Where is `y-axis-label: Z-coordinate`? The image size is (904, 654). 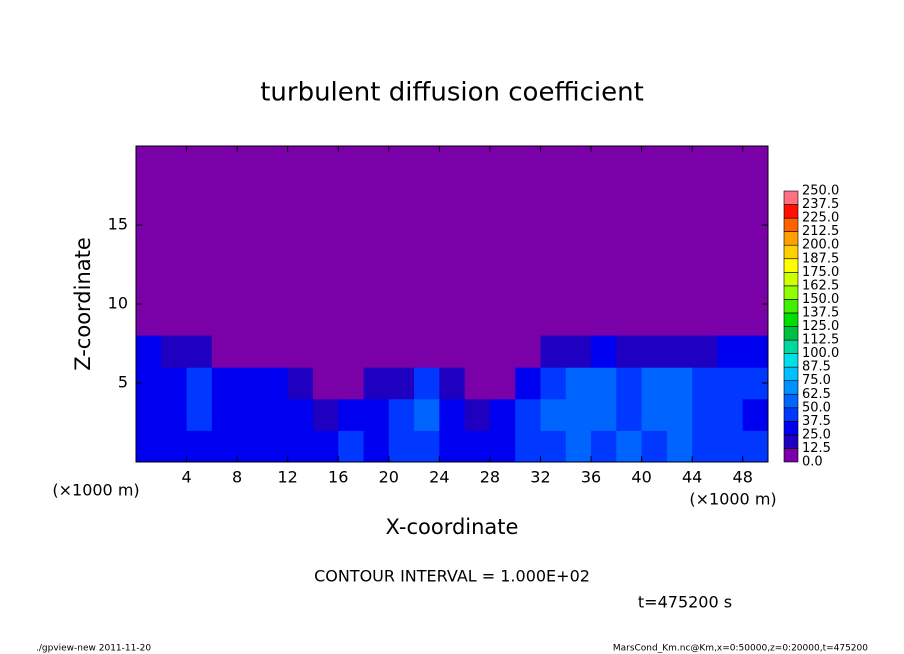 y-axis-label: Z-coordinate is located at coordinates (83, 304).